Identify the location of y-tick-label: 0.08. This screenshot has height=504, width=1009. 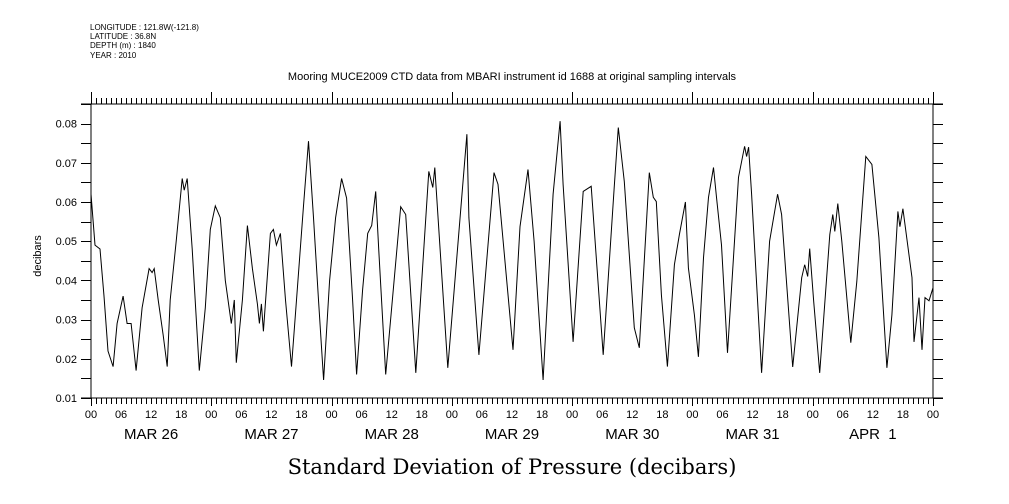
(66, 125).